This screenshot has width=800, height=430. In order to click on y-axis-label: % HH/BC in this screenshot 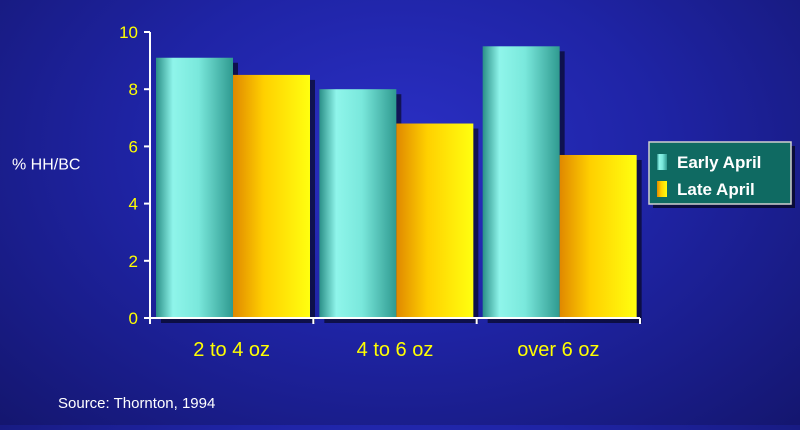, I will do `click(46, 165)`.